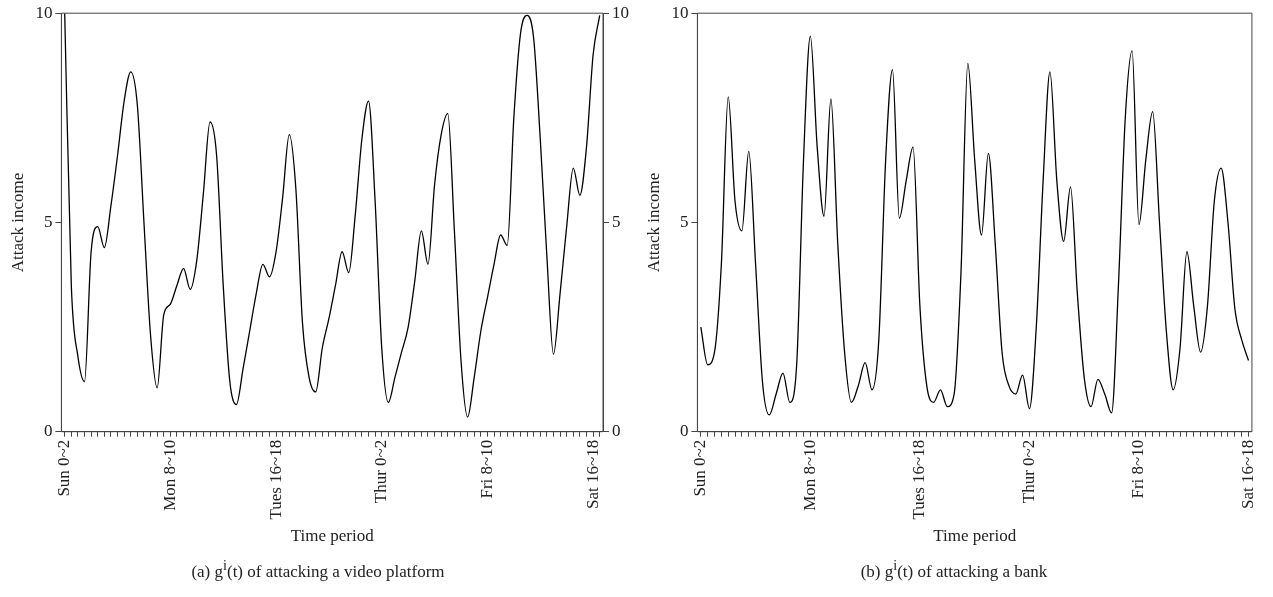 The width and height of the screenshot is (1273, 597). I want to click on text: (a) g$^{i}$(t) of attacking a video platform, so click(318, 569).